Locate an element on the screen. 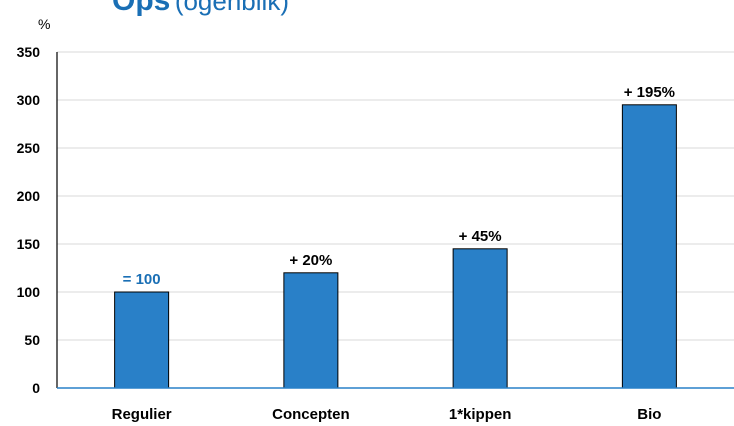 This screenshot has width=734, height=426. data-label: = 100 is located at coordinates (142, 279).